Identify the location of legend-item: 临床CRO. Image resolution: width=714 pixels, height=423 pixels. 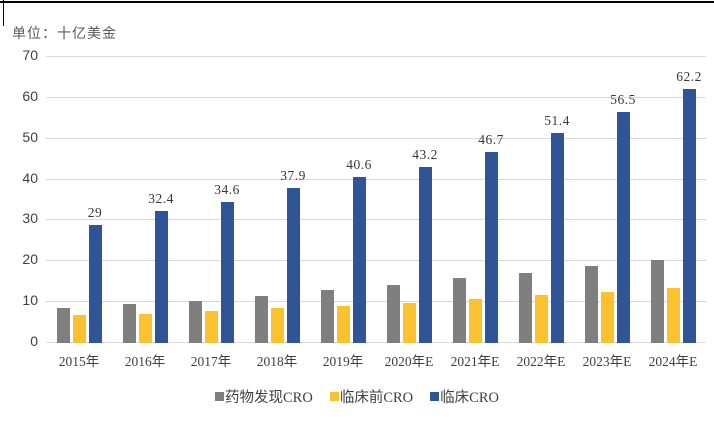
(464, 396).